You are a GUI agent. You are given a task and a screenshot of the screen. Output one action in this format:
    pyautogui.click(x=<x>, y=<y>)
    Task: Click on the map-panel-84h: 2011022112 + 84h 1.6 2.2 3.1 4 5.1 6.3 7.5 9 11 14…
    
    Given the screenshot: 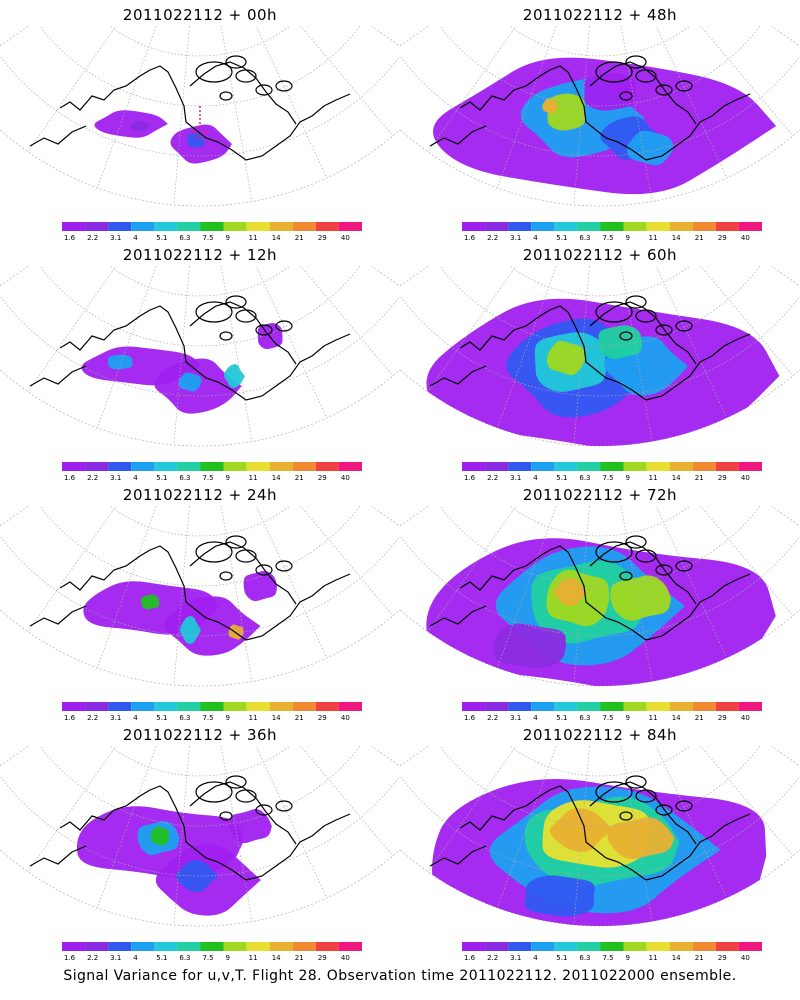 What is the action you would take?
    pyautogui.click(x=600, y=841)
    